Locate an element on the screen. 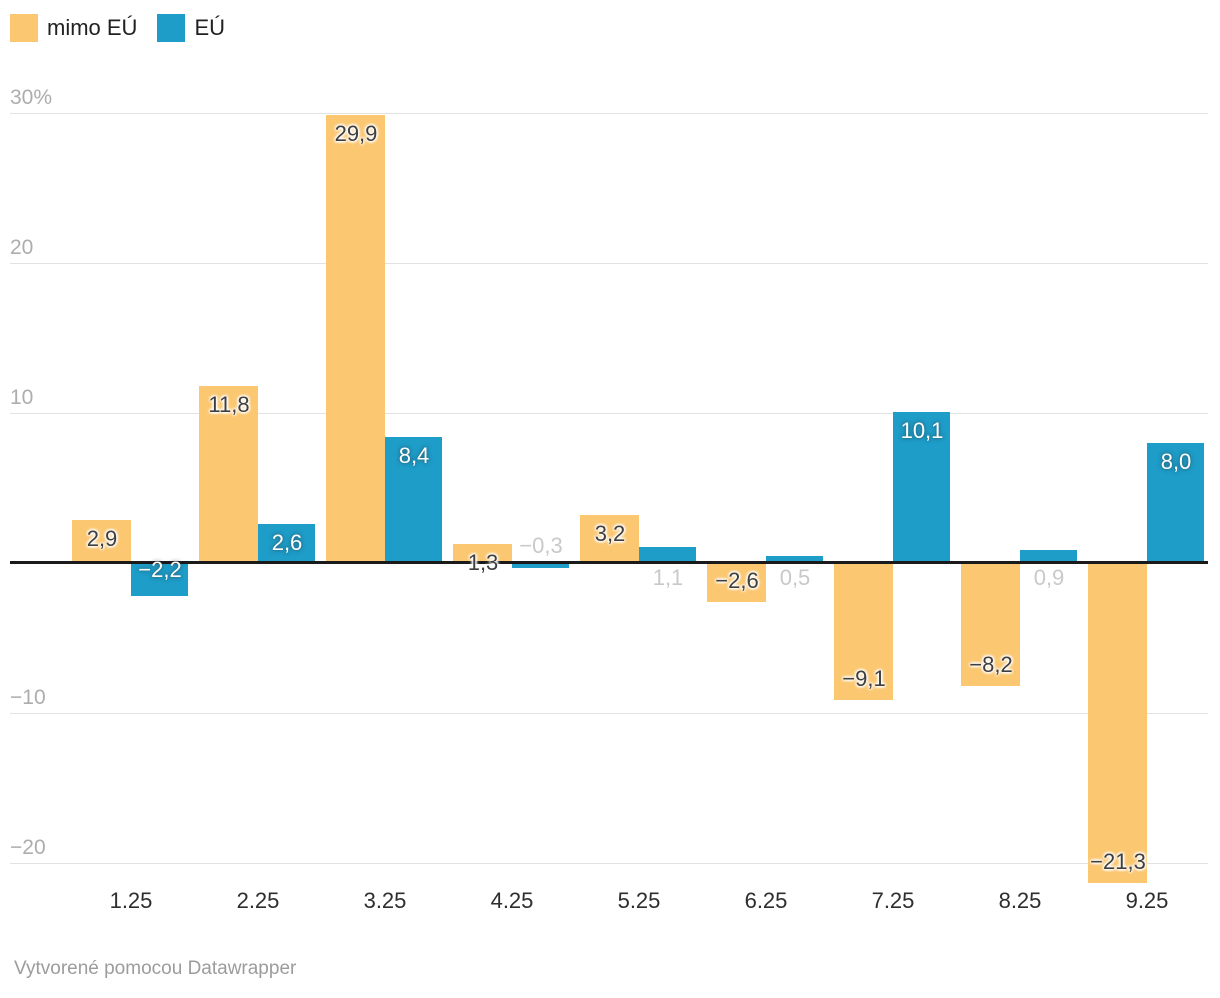 The image size is (1220, 998). bar-eu-5.25 is located at coordinates (667, 555).